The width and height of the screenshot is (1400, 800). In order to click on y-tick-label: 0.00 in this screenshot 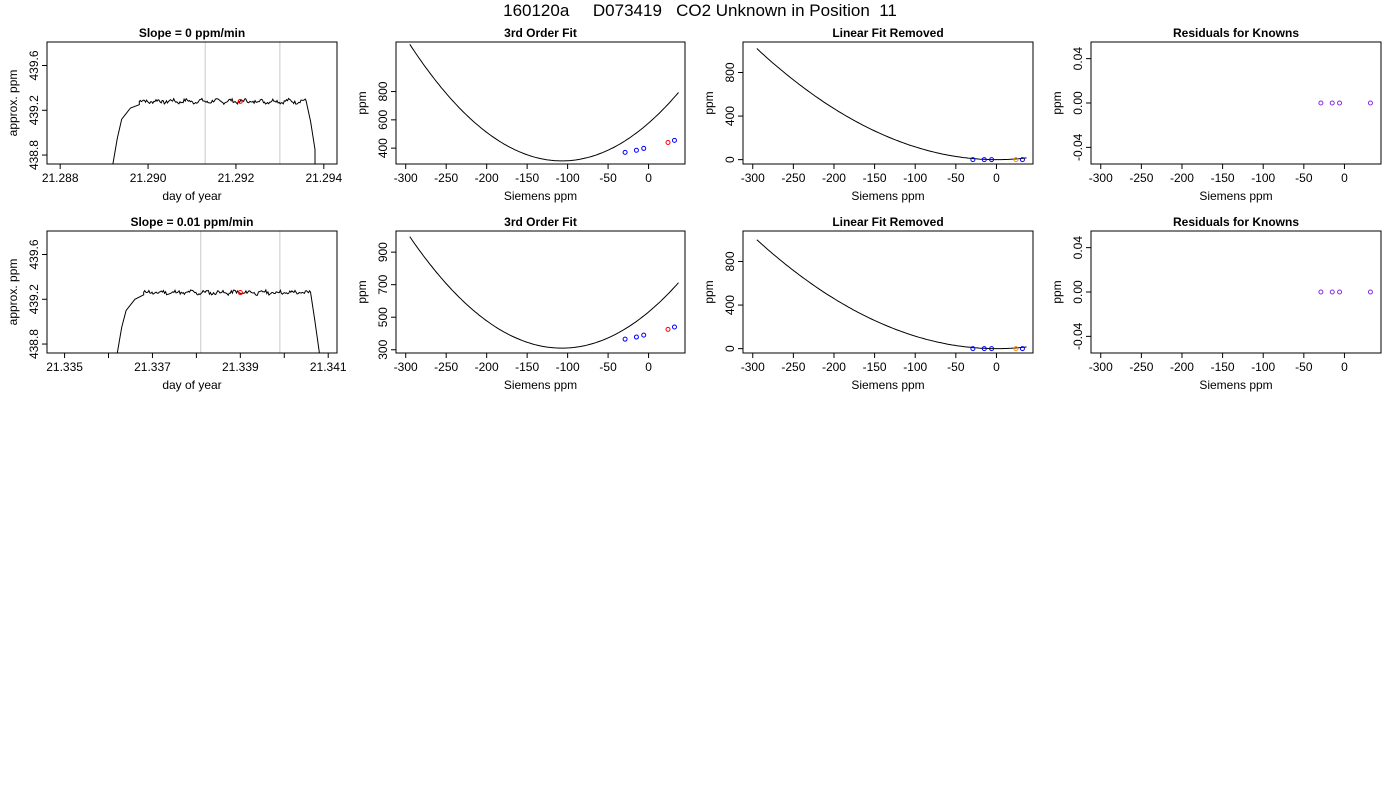, I will do `click(1078, 103)`.